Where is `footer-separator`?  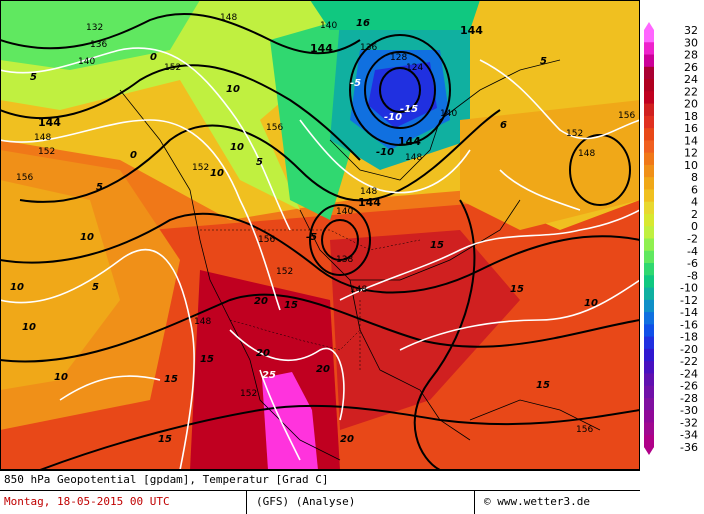 footer-separator is located at coordinates (246, 502).